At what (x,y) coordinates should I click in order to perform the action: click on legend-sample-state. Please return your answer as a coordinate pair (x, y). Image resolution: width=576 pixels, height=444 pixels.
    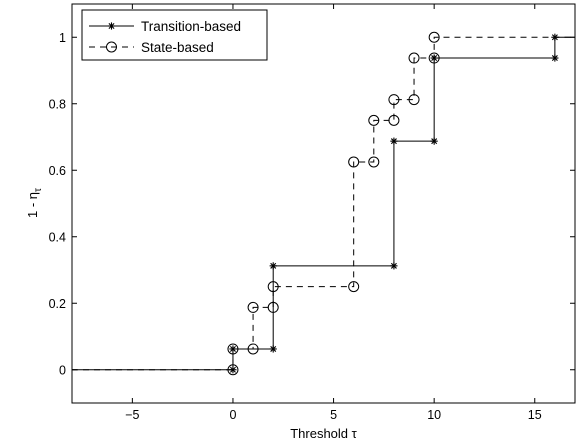
    Looking at the image, I should click on (111, 47).